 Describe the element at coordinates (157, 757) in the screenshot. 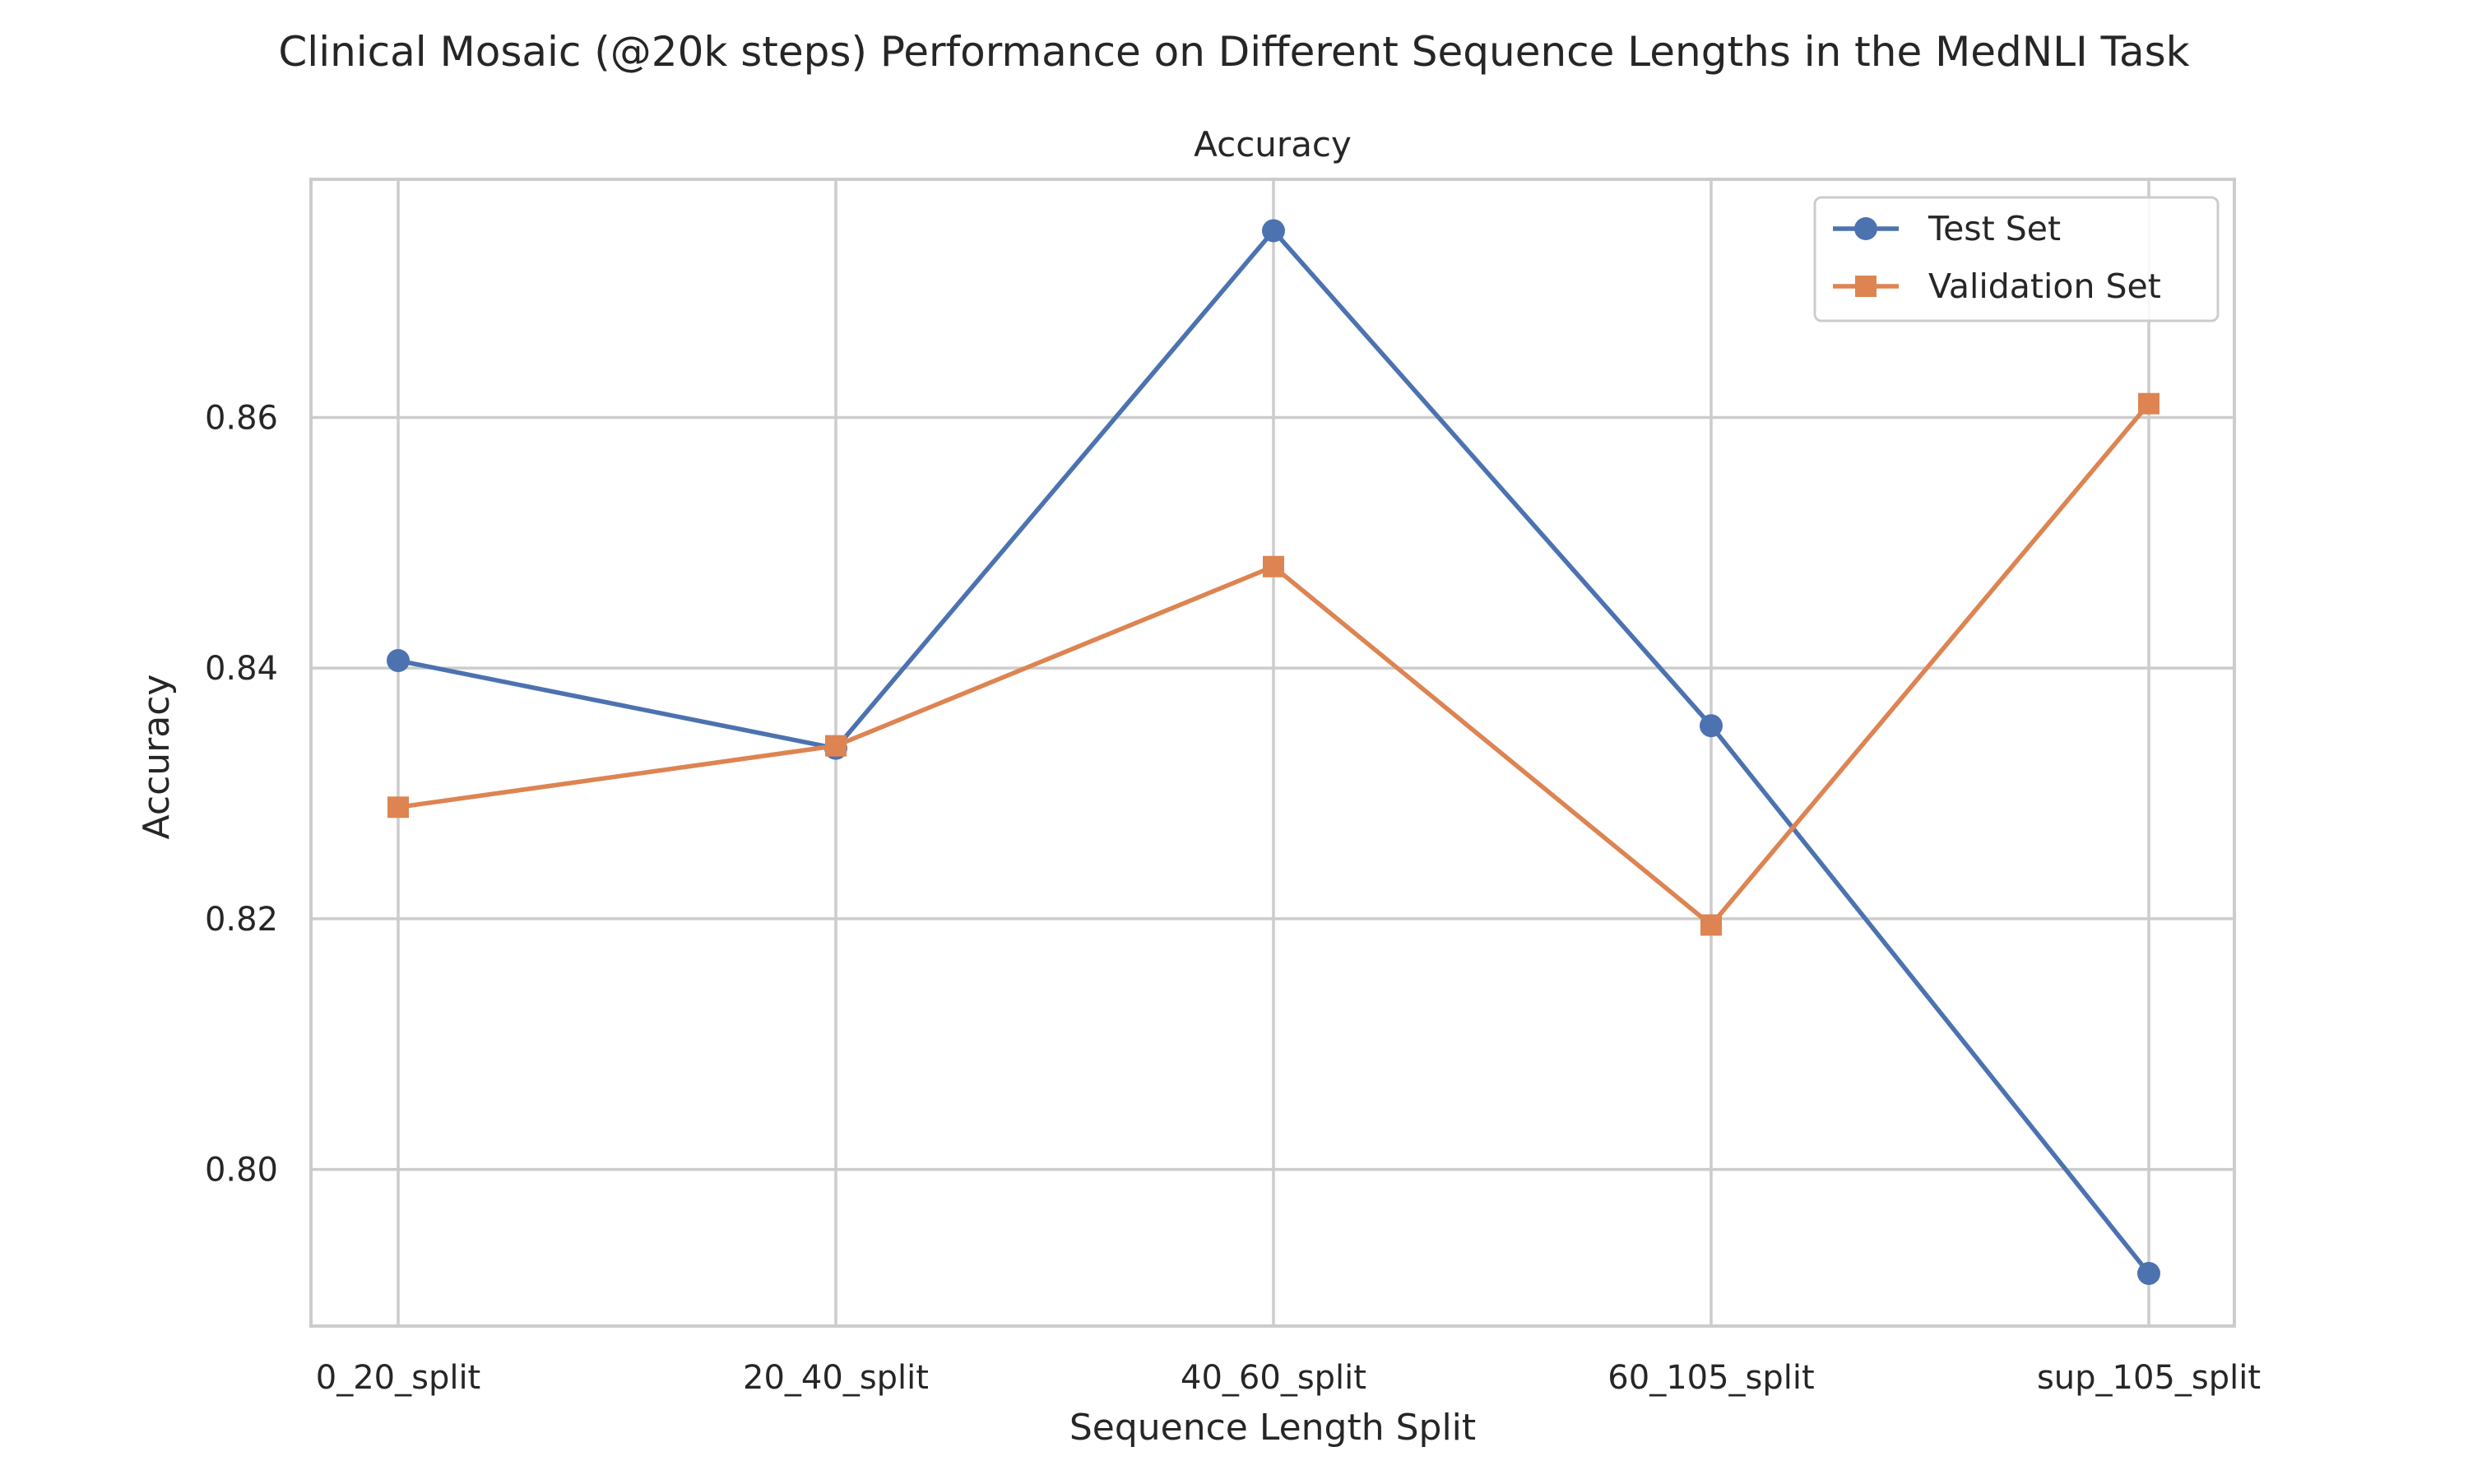

I see `y-axis-label: Accuracy` at that location.